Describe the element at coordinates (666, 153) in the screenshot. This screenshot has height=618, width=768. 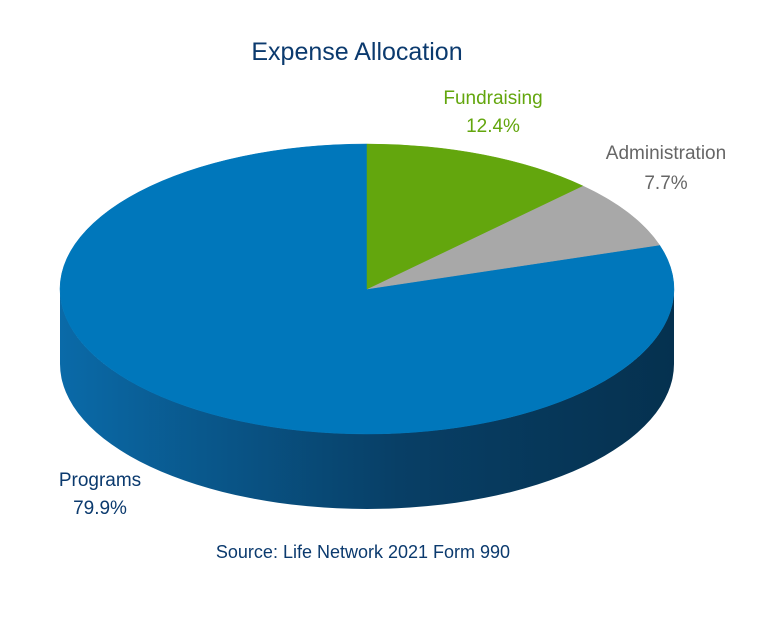
I see `slice-label-administration: Administration` at that location.